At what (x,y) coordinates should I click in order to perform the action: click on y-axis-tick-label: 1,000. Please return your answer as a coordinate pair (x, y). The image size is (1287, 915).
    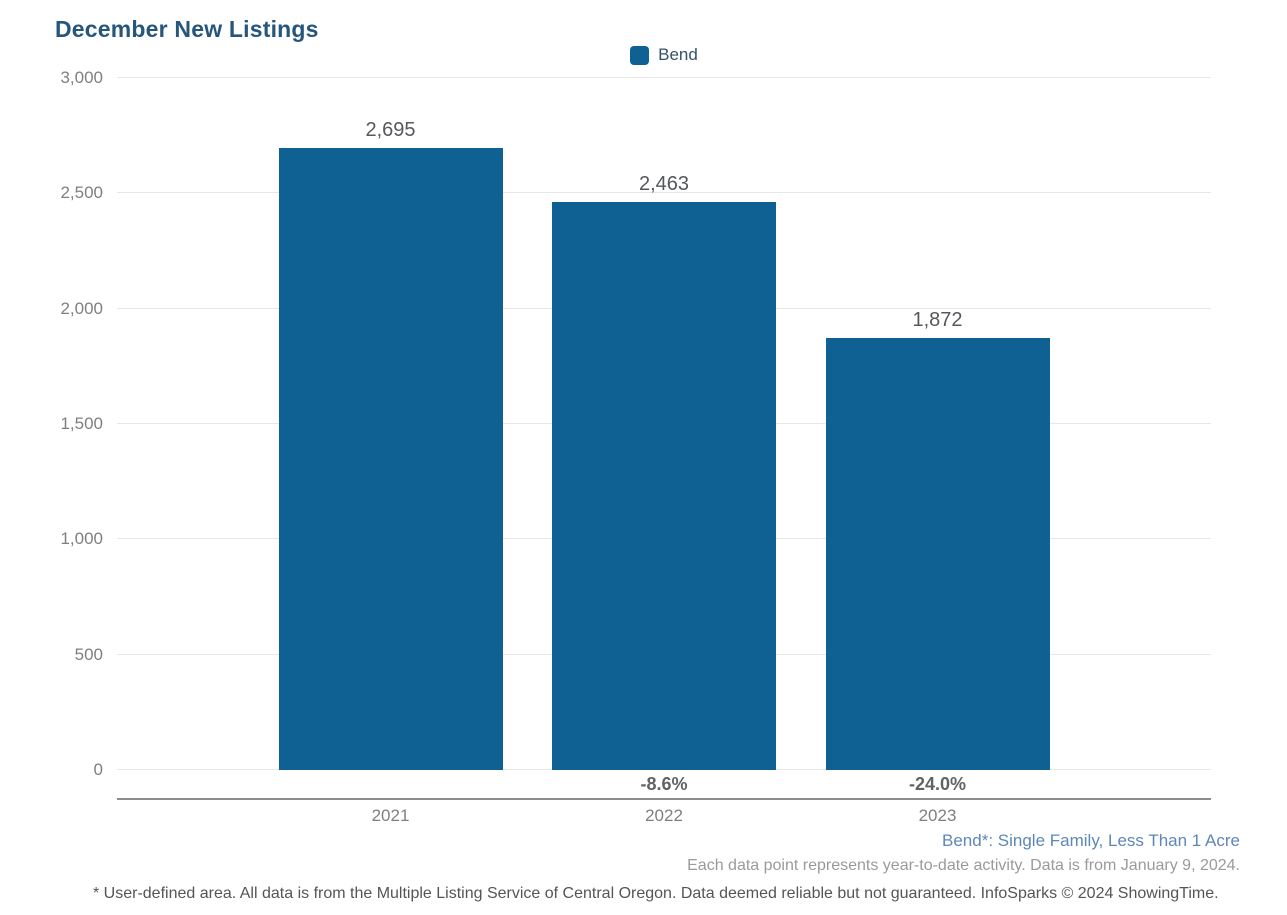
    Looking at the image, I should click on (81, 539).